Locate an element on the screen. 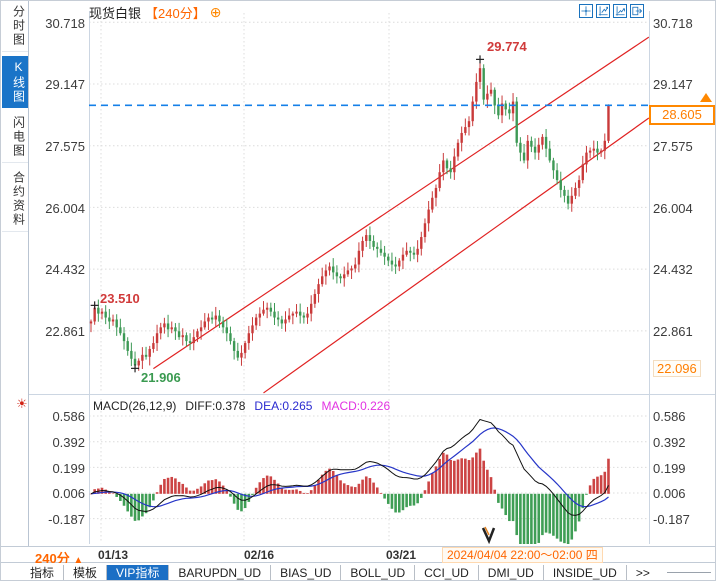 This screenshot has width=716, height=581. period-arrow-icon: ▲ is located at coordinates (78, 560).